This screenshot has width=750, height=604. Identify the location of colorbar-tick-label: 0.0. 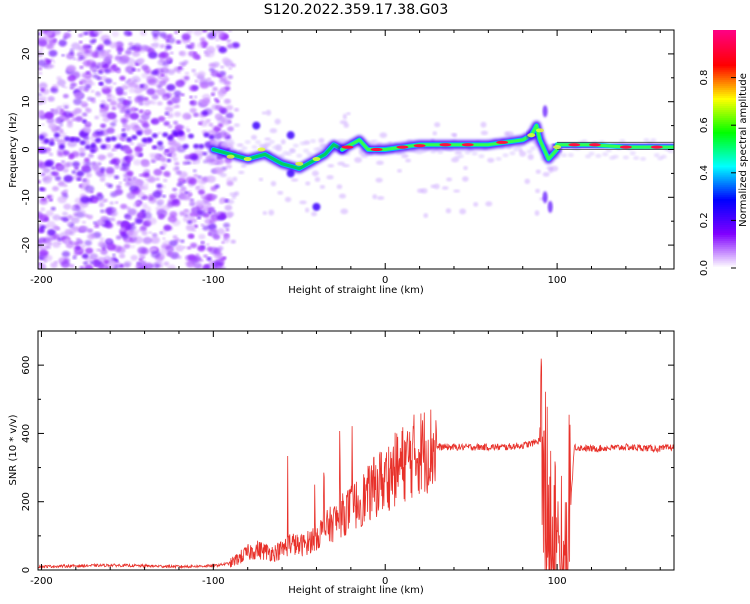
(704, 268).